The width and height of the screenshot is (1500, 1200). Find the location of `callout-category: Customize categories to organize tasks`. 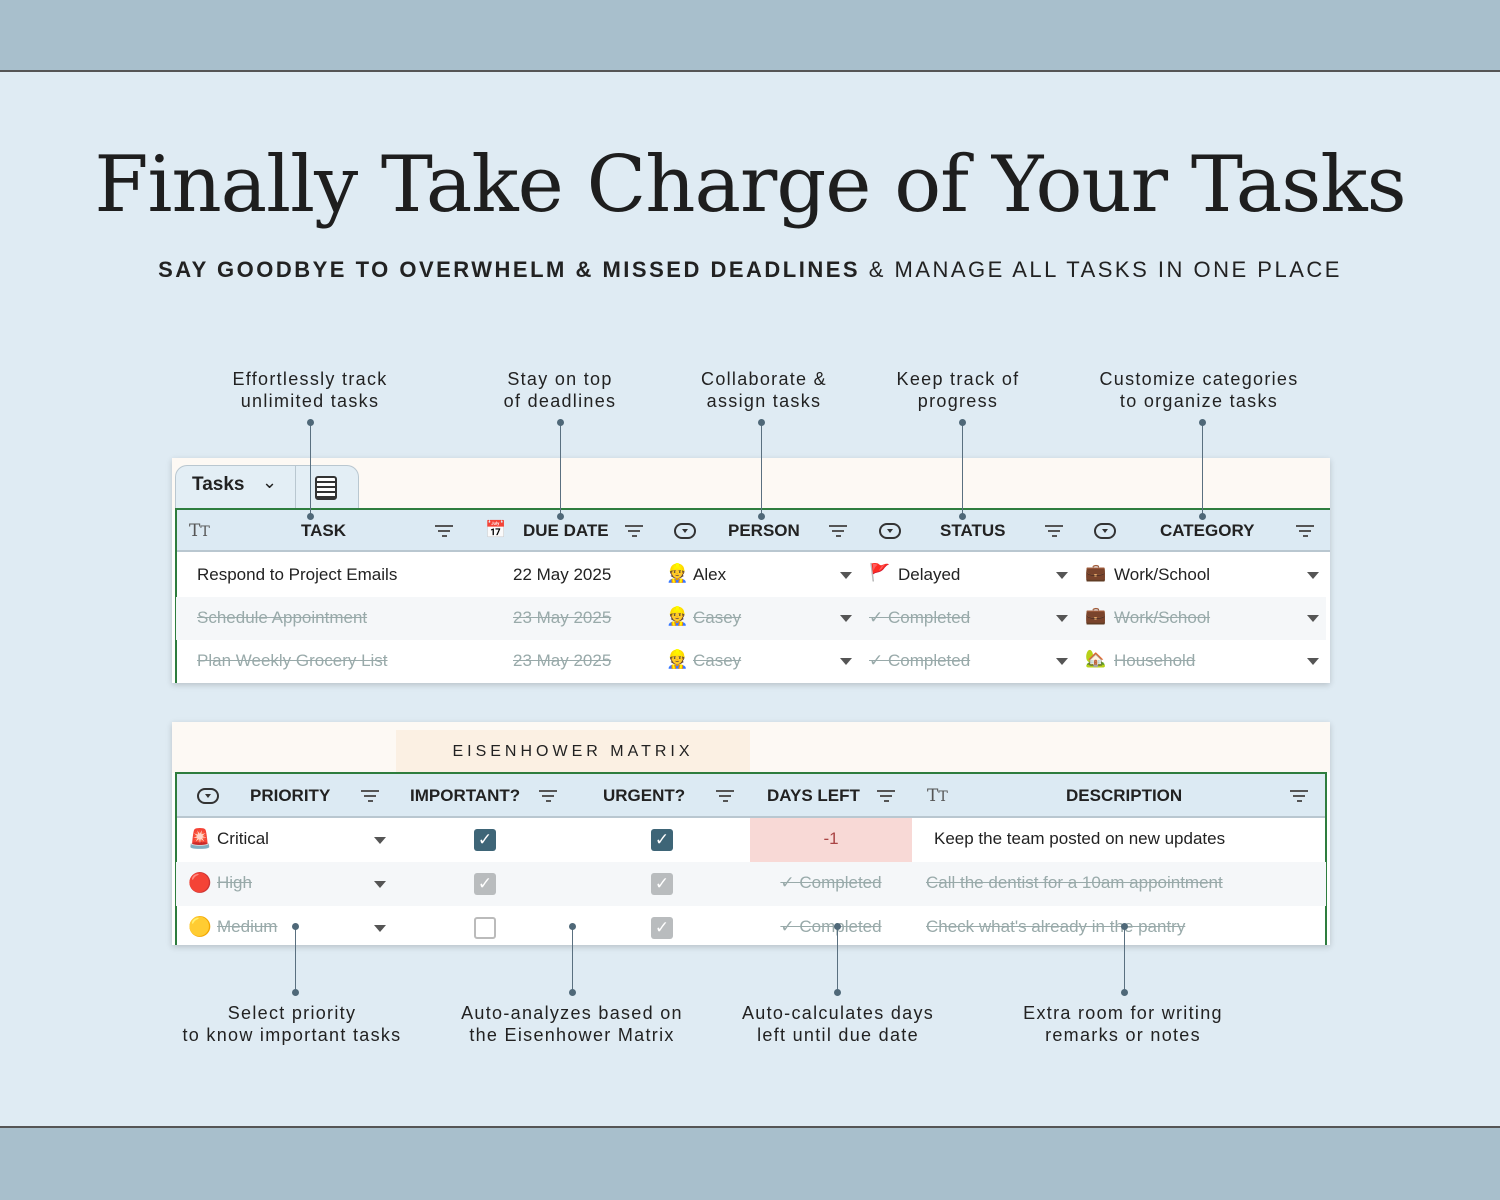

callout-category: Customize categories to organize tasks is located at coordinates (1199, 390).